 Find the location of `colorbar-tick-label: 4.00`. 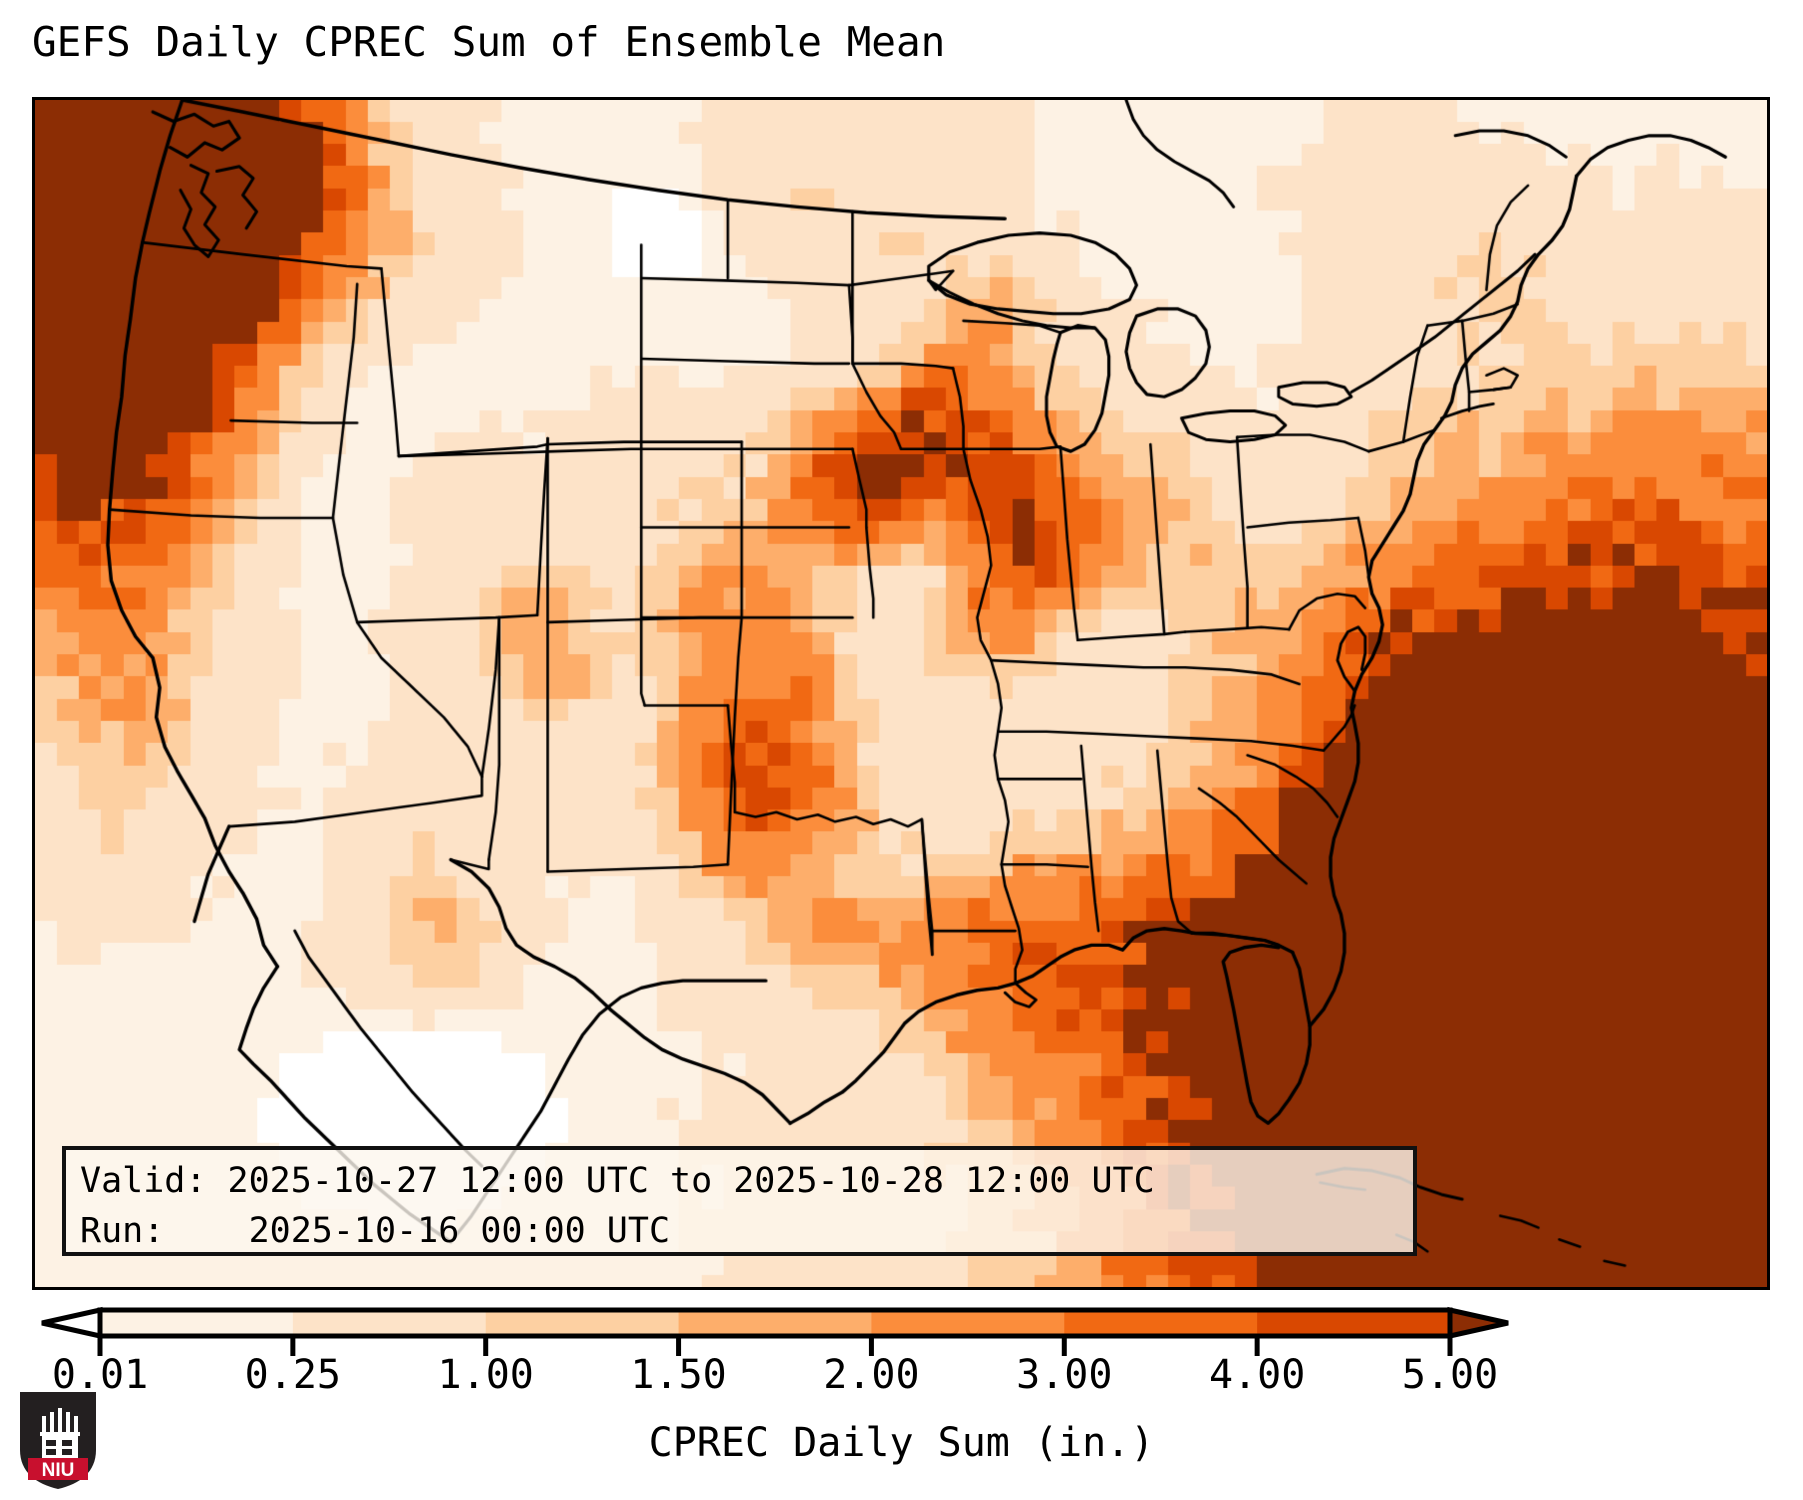

colorbar-tick-label: 4.00 is located at coordinates (1257, 1375).